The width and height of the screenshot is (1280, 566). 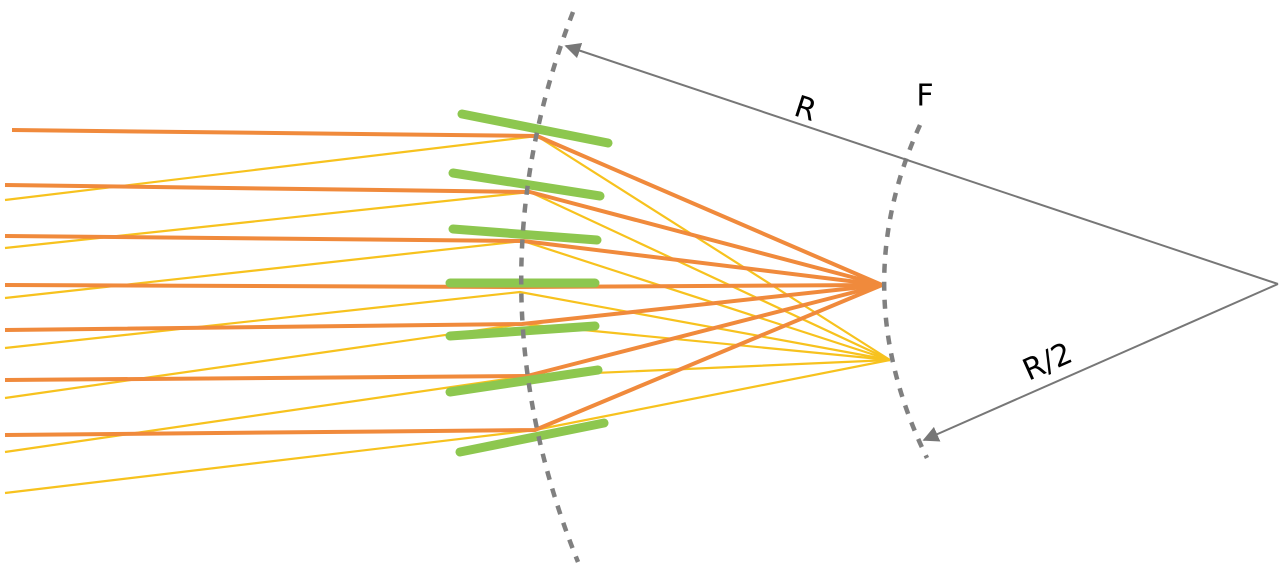 I want to click on focal-arc, so click(x=905, y=291).